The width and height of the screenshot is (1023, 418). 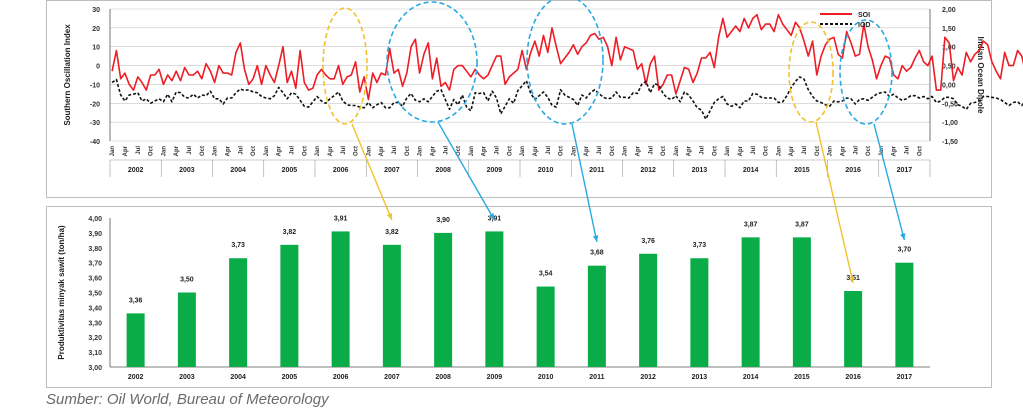 What do you see at coordinates (949, 67) in the screenshot?
I see `iod-y-tick-label: 0,50` at bounding box center [949, 67].